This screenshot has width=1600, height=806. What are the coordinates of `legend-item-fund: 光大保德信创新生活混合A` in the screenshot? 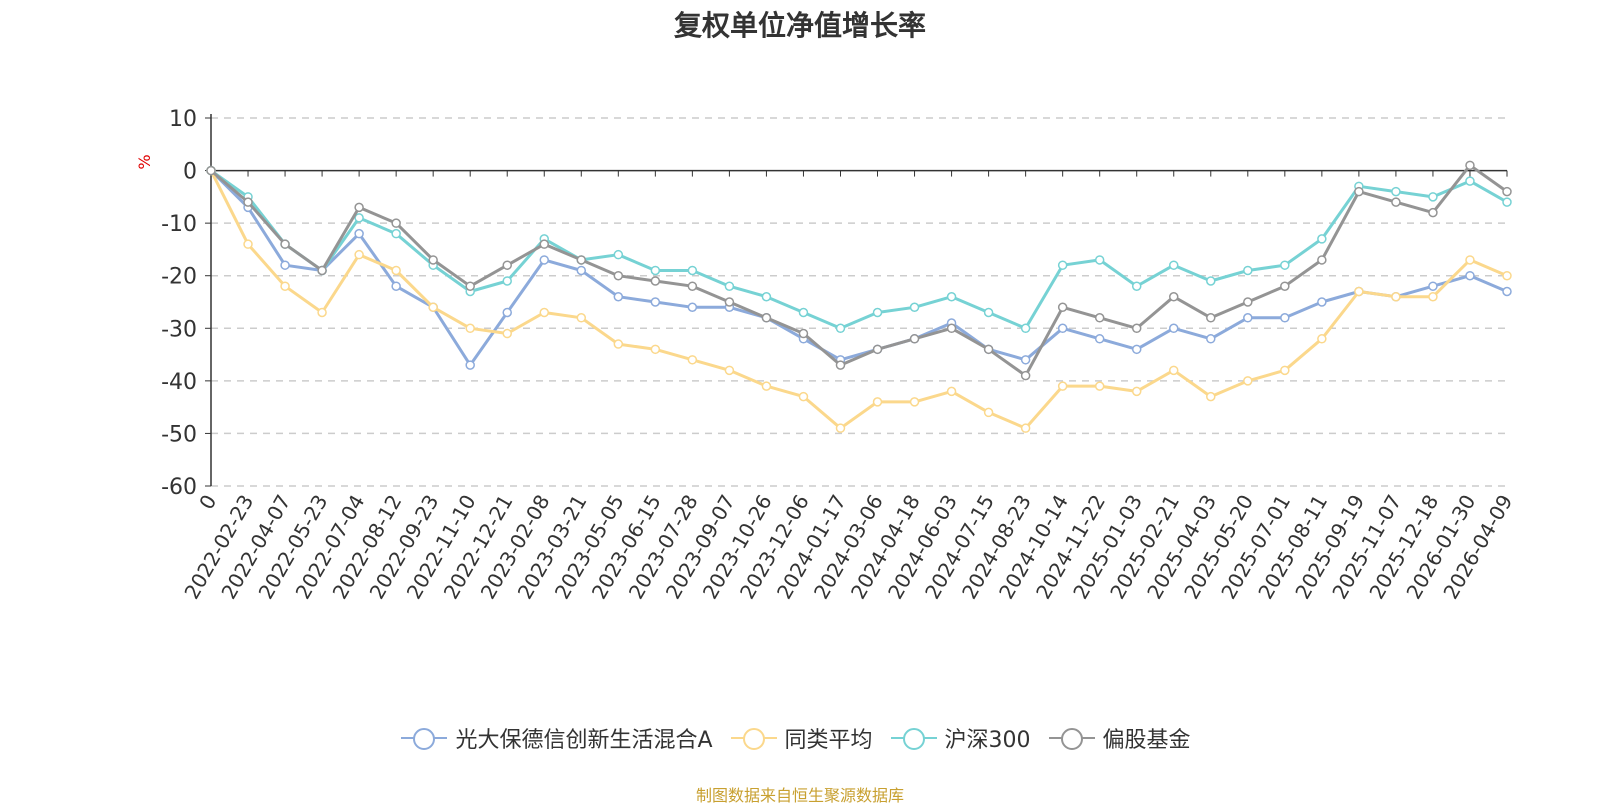 It's located at (557, 738).